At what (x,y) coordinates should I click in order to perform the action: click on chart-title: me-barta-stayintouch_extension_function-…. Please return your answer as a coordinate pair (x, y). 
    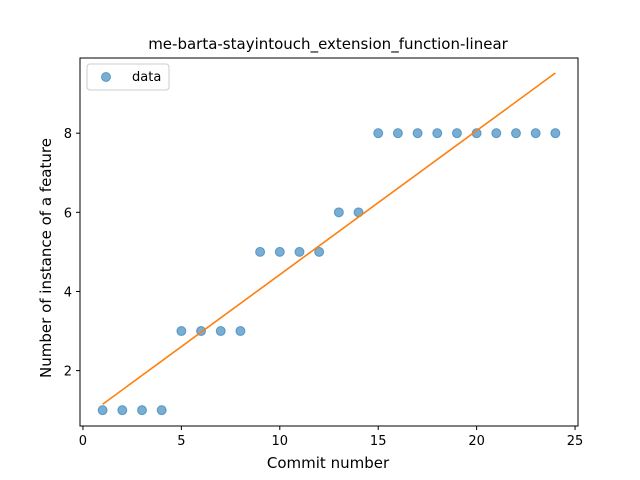
    Looking at the image, I should click on (328, 44).